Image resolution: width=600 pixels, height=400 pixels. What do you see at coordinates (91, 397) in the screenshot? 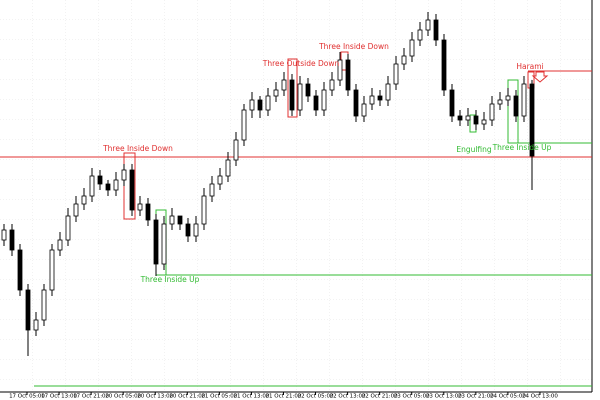
I see `x-tick-label: 17 Oct 21:00` at bounding box center [91, 397].